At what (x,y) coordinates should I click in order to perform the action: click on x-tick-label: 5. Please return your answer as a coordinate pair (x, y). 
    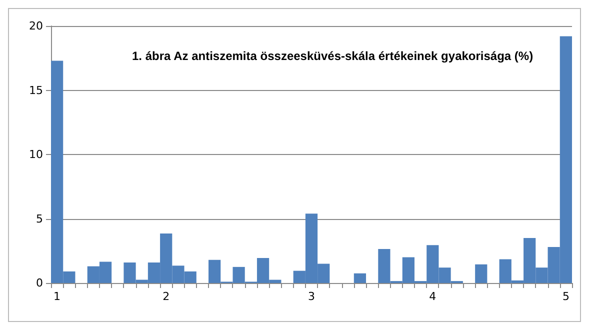
    Looking at the image, I should click on (566, 296).